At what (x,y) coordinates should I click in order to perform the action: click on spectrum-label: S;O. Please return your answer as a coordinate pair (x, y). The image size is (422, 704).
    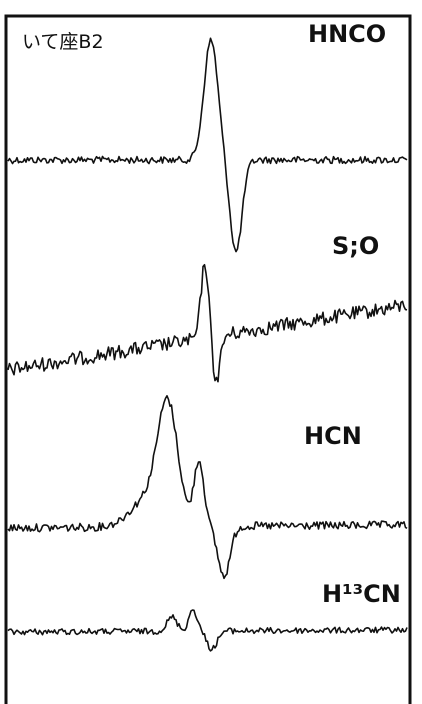
    Looking at the image, I should click on (355, 246).